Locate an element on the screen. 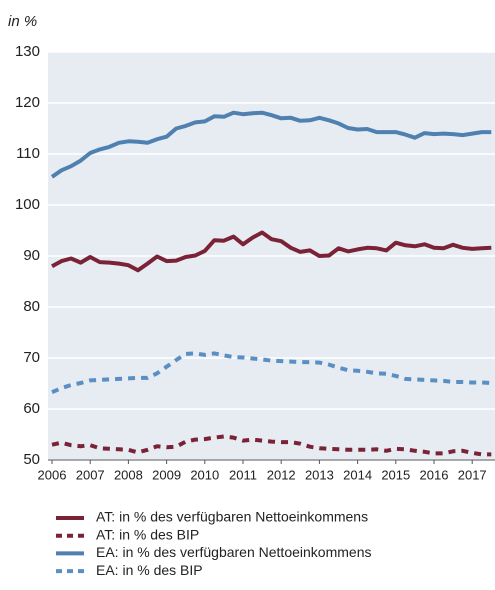  y-tick-label: 80 is located at coordinates (31, 306).